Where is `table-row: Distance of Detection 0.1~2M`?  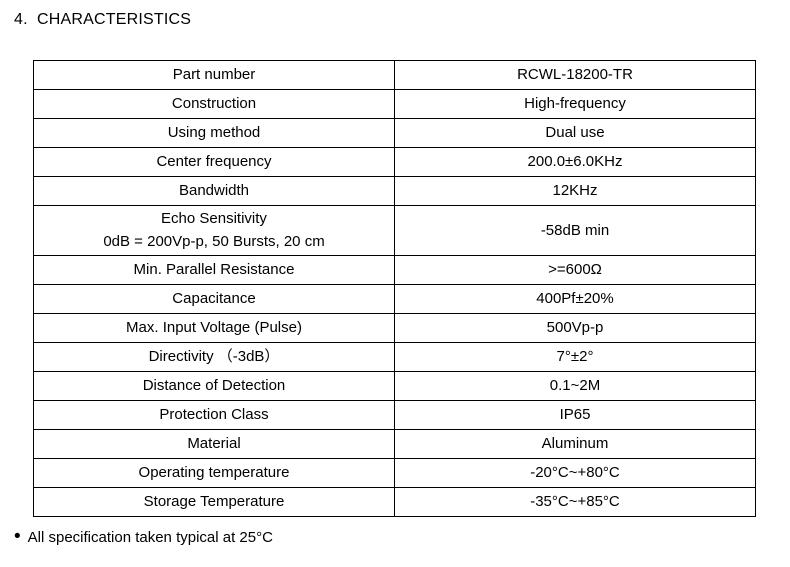
table-row: Distance of Detection 0.1~2M is located at coordinates (394, 385).